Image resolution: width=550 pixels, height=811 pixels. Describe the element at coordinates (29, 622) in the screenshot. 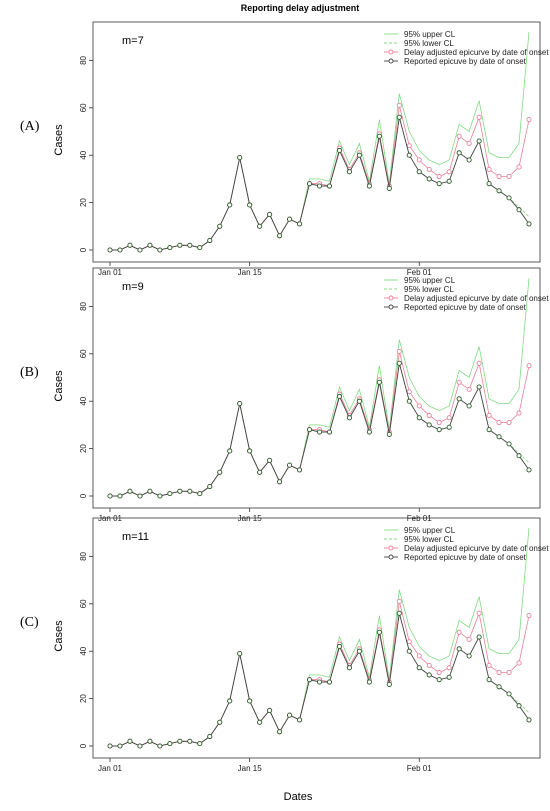

I see `panel-label: (C)` at that location.